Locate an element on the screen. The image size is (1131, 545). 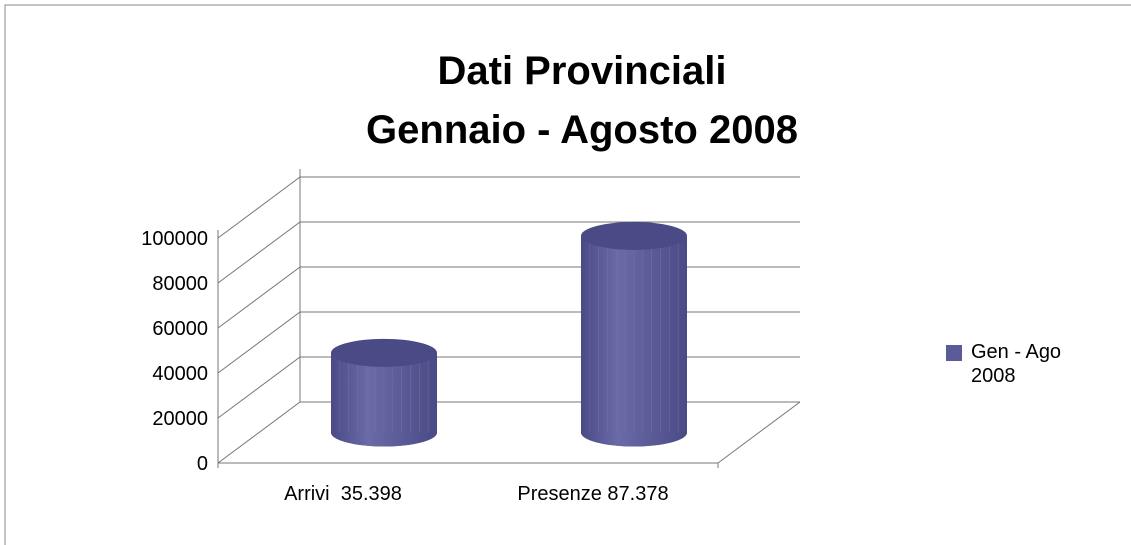
chart-title: Dati Provinciali is located at coordinates (582, 71).